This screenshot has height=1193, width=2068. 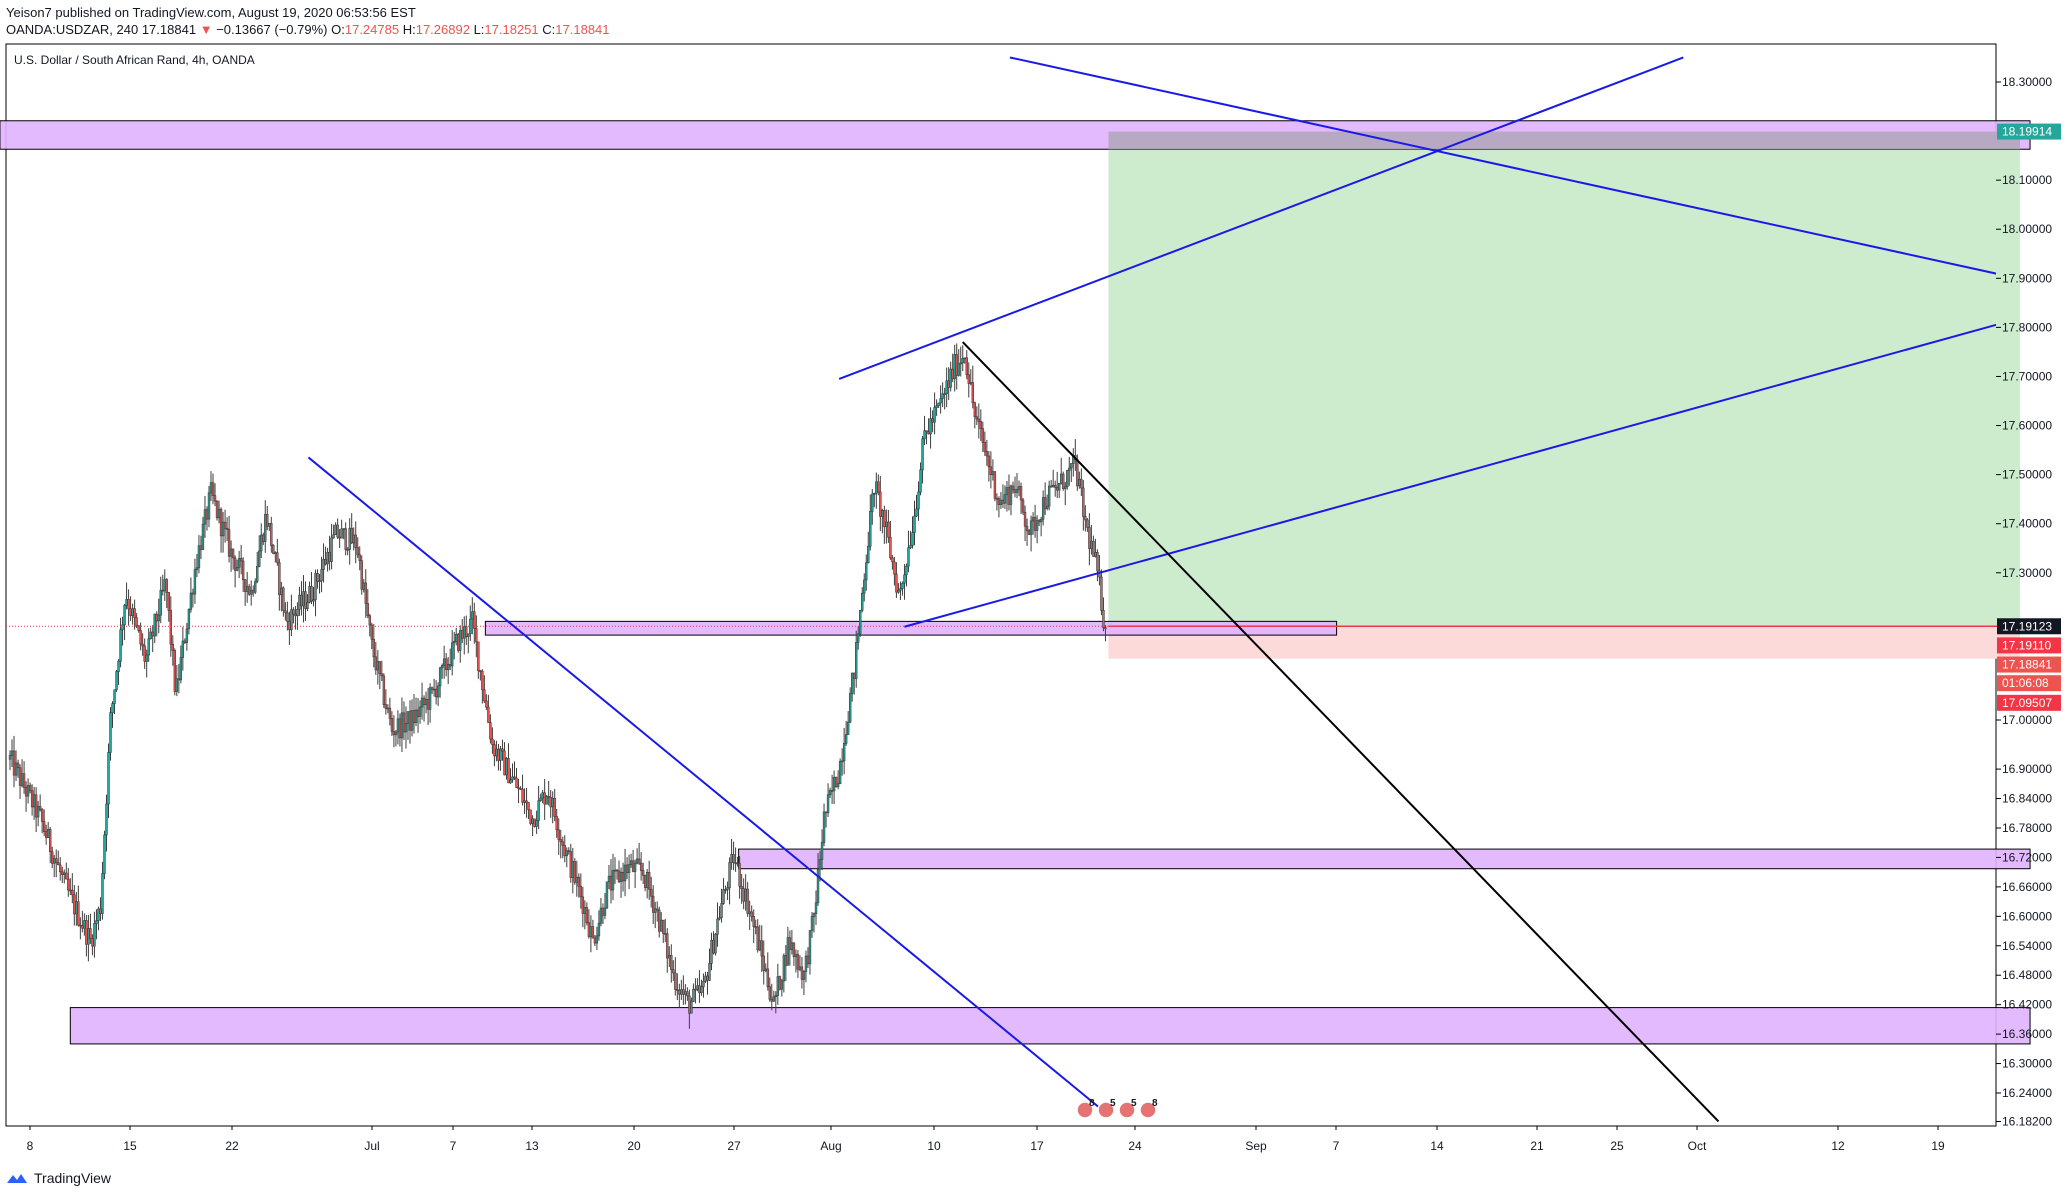 What do you see at coordinates (72, 29) in the screenshot?
I see `symbol-label: OANDA:USDZAR, 240` at bounding box center [72, 29].